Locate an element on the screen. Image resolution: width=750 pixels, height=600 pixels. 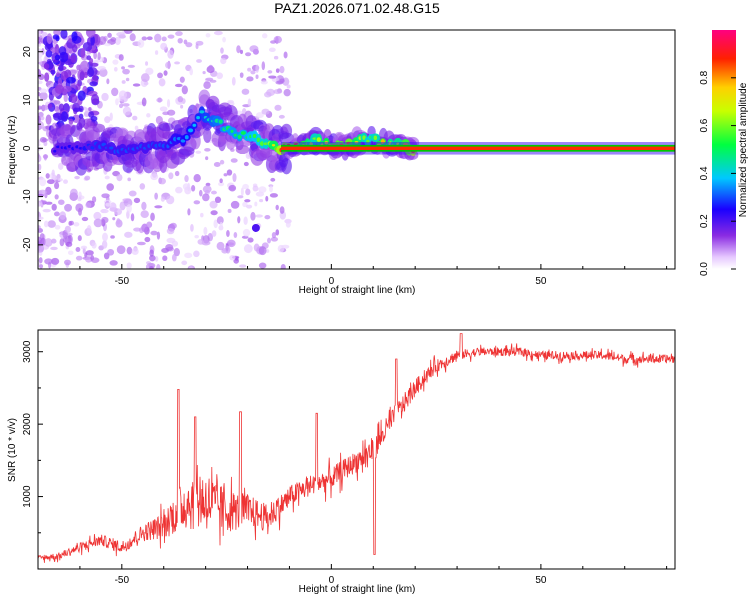
colorbar-tick-label: 0.4 is located at coordinates (704, 173).